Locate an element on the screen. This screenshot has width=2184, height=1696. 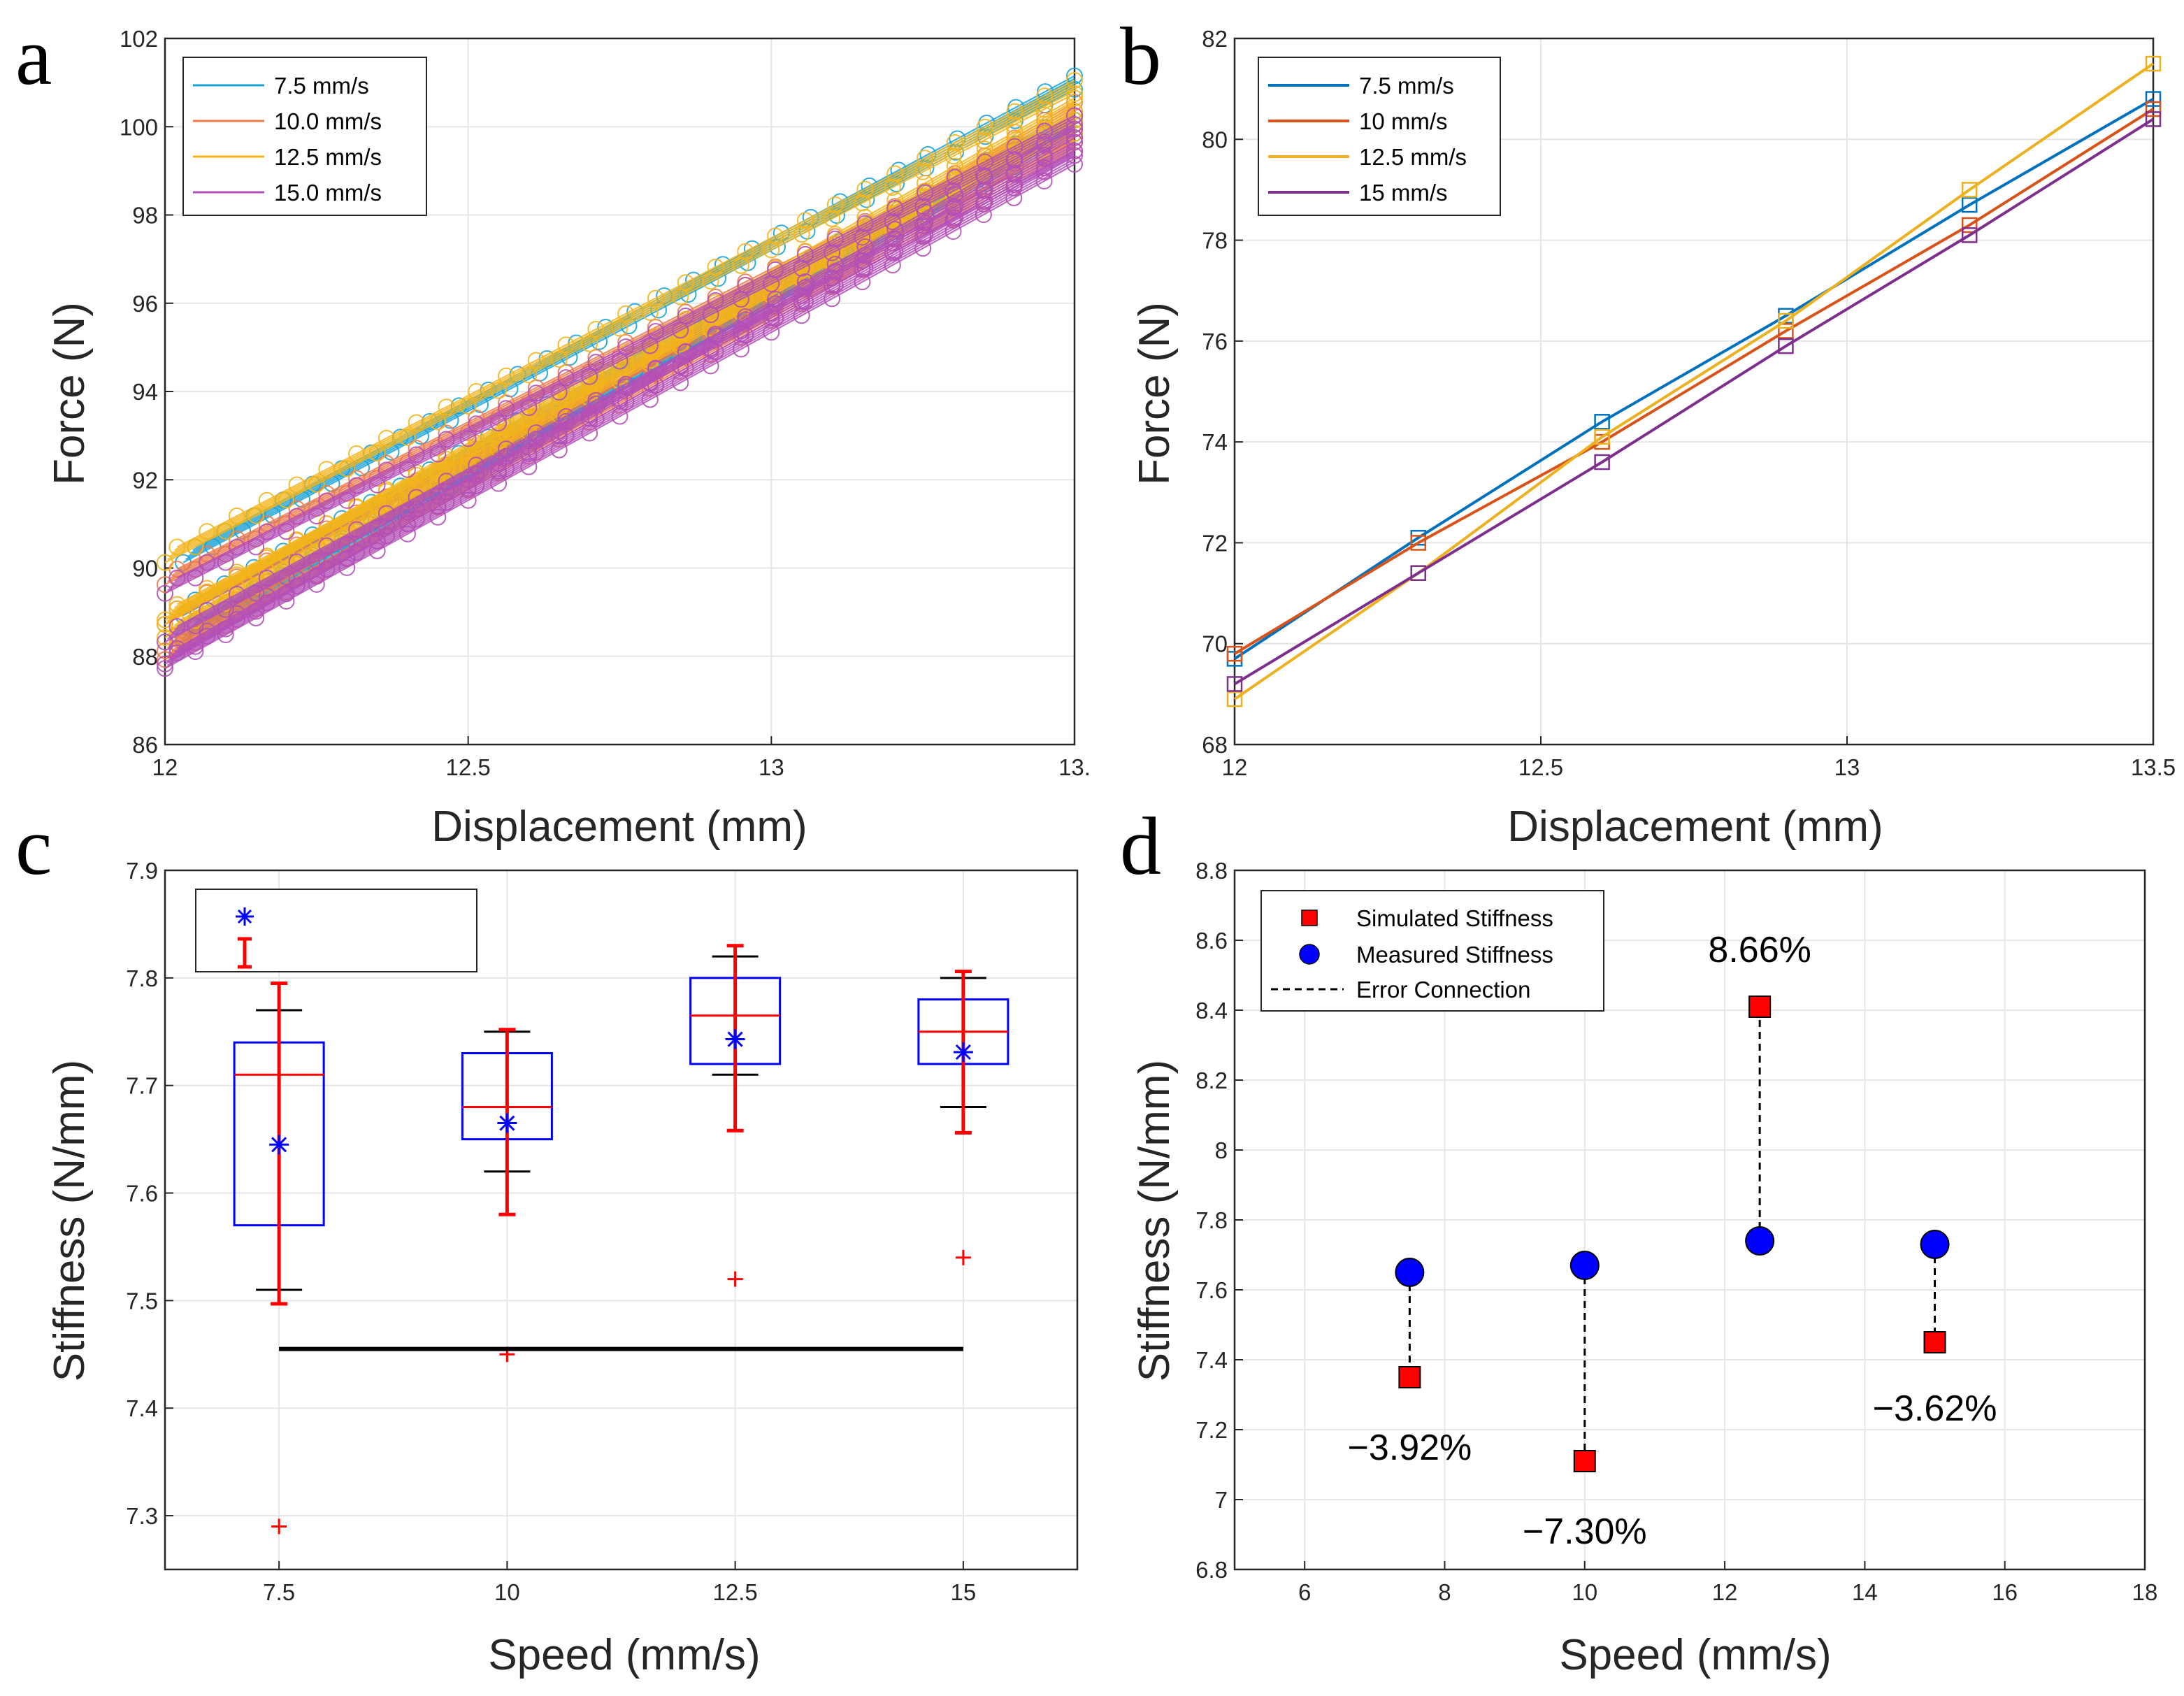
legend-mean-stroke is located at coordinates (244, 916).